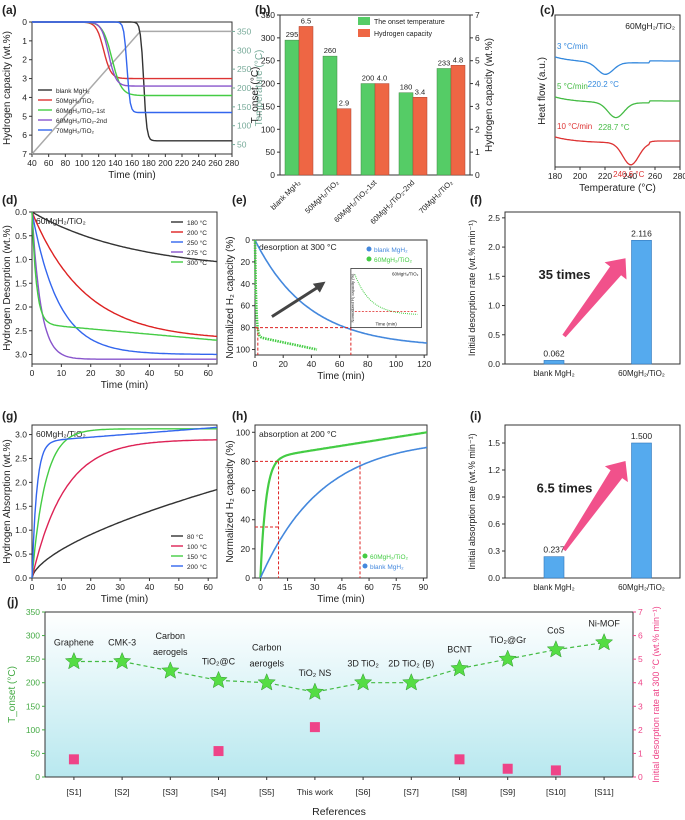  Describe the element at coordinates (312, 364) in the screenshot. I see `panel-e-xtick-label: 40` at that location.